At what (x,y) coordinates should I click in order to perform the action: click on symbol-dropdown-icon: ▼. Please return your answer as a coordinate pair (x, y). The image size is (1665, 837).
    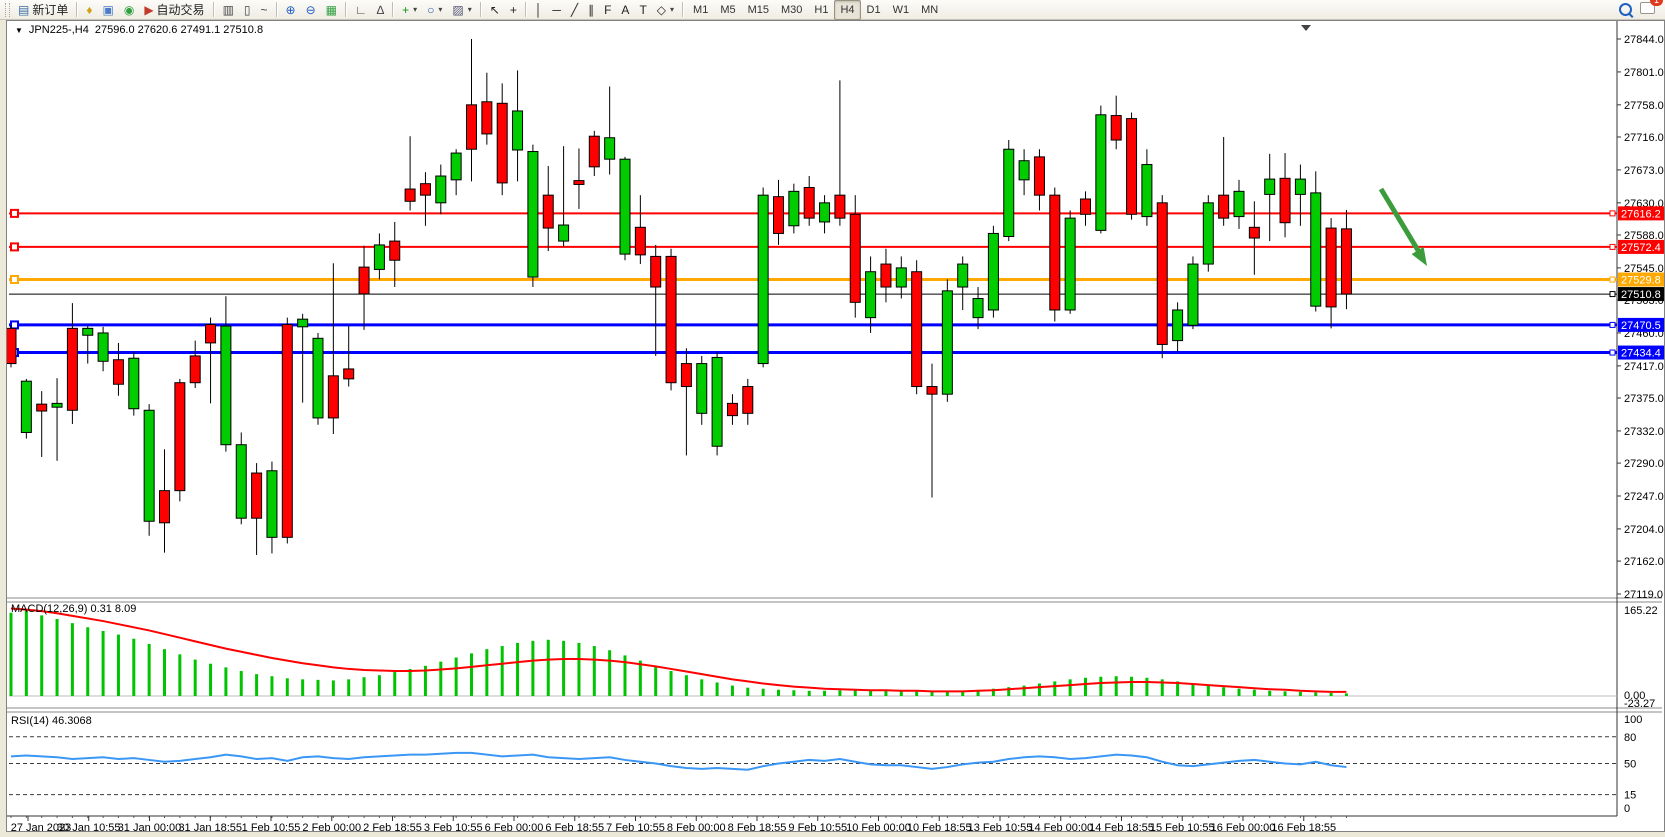
    Looking at the image, I should click on (19, 30).